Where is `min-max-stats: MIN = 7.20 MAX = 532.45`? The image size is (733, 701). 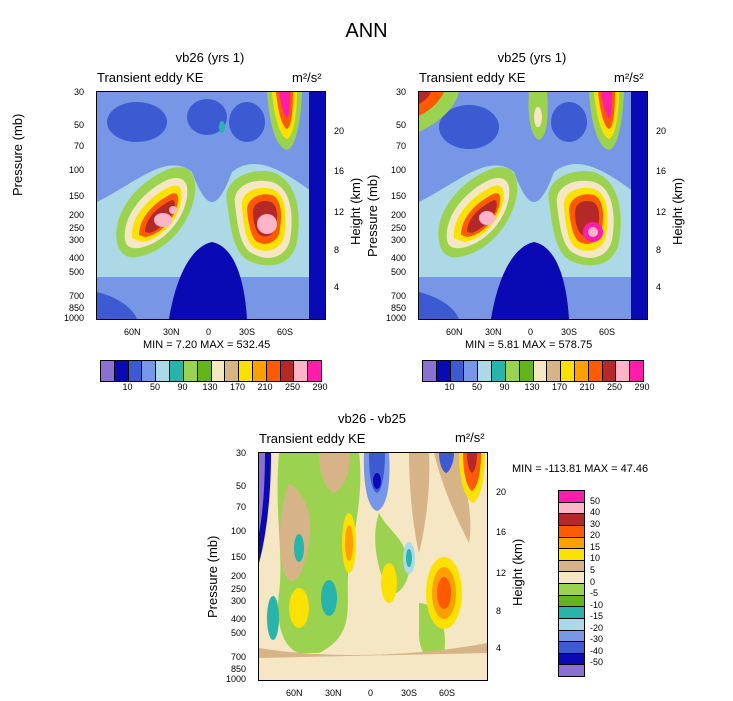 min-max-stats: MIN = 7.20 MAX = 532.45 is located at coordinates (207, 345).